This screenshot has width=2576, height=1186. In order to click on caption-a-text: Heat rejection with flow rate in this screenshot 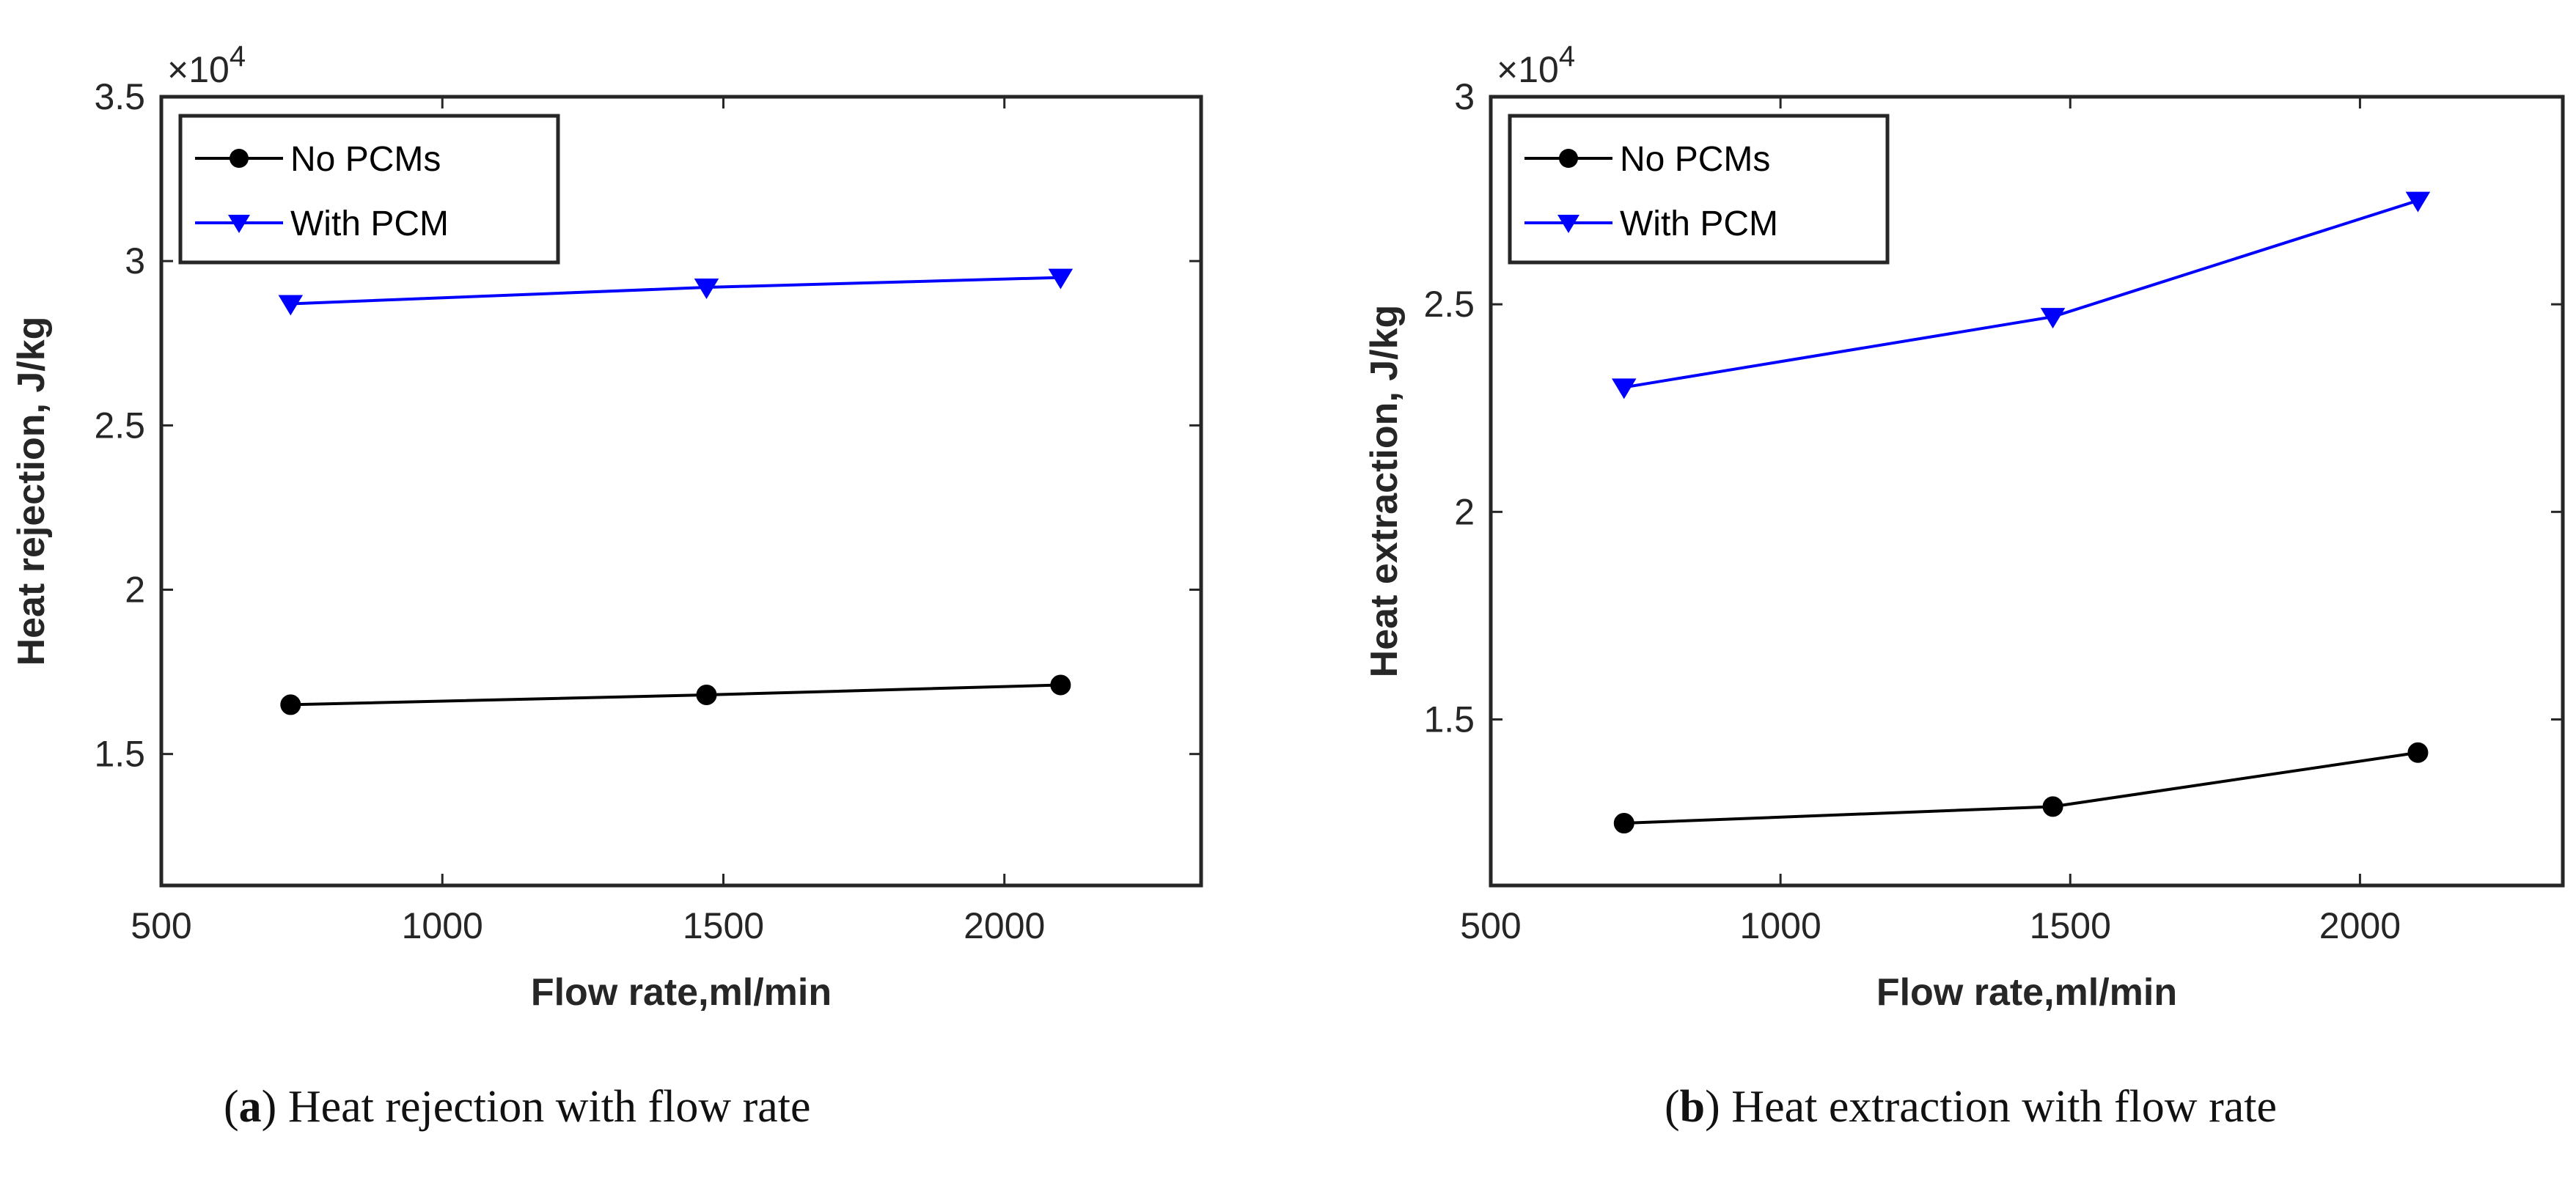, I will do `click(549, 1107)`.